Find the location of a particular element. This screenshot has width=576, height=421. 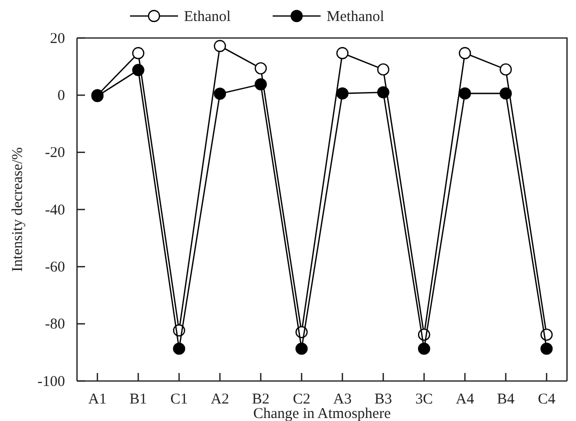

x-tick-label: B4 is located at coordinates (505, 400).